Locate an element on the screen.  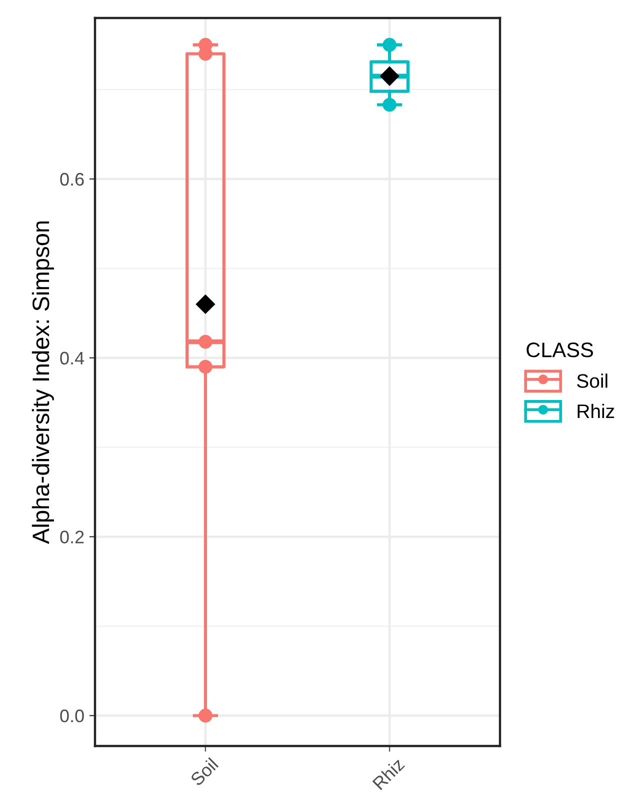
y-tick-label: 0.4 is located at coordinates (72, 358).